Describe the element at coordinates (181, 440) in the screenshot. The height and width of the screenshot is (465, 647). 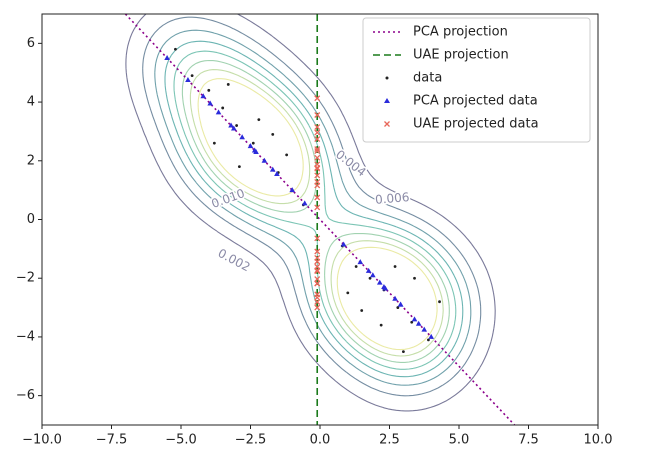
I see `x-tick-label: −5.0` at that location.